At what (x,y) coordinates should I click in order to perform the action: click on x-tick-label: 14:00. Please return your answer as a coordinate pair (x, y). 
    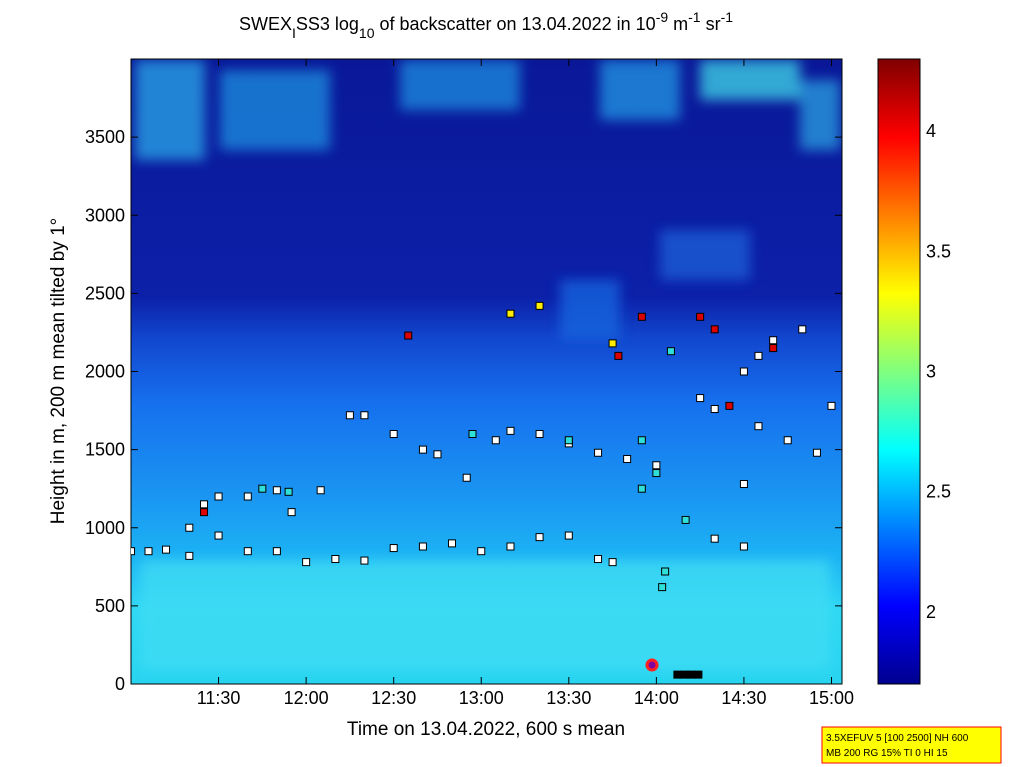
    Looking at the image, I should click on (656, 698).